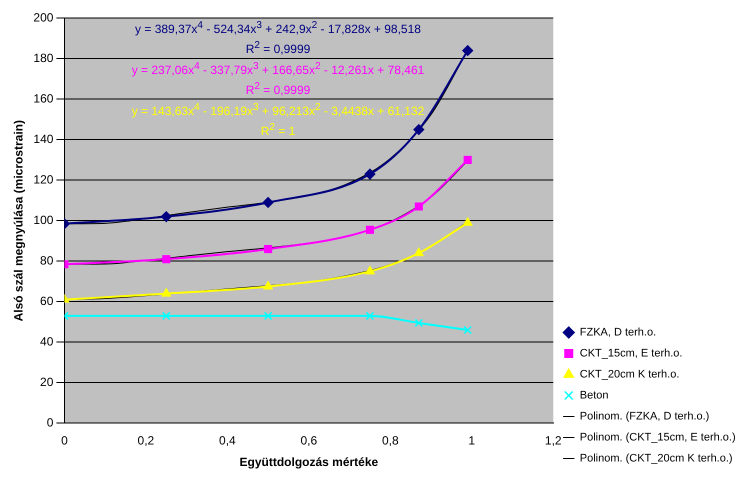  I want to click on legend-label: CKT_15cm, E terh.o., so click(631, 354).